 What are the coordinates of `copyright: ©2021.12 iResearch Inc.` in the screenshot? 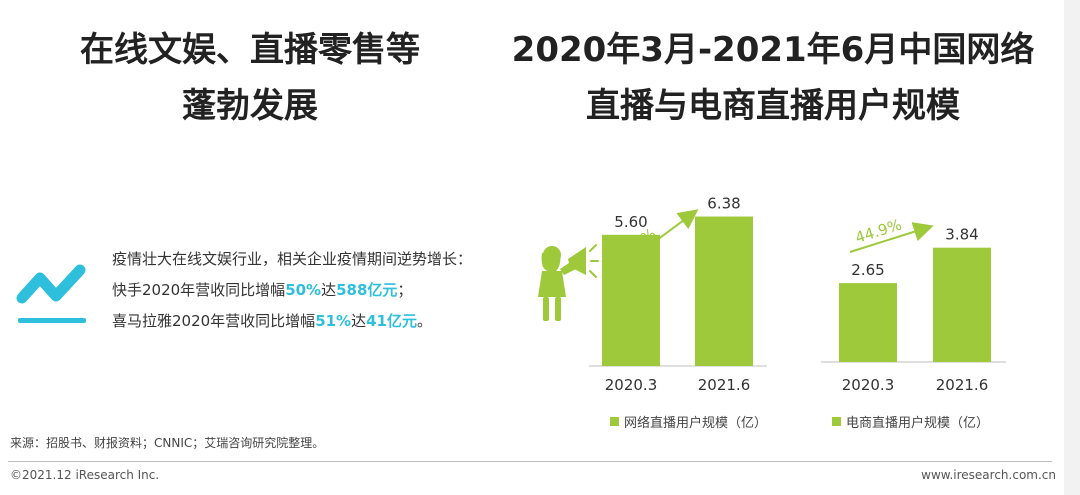 It's located at (85, 475).